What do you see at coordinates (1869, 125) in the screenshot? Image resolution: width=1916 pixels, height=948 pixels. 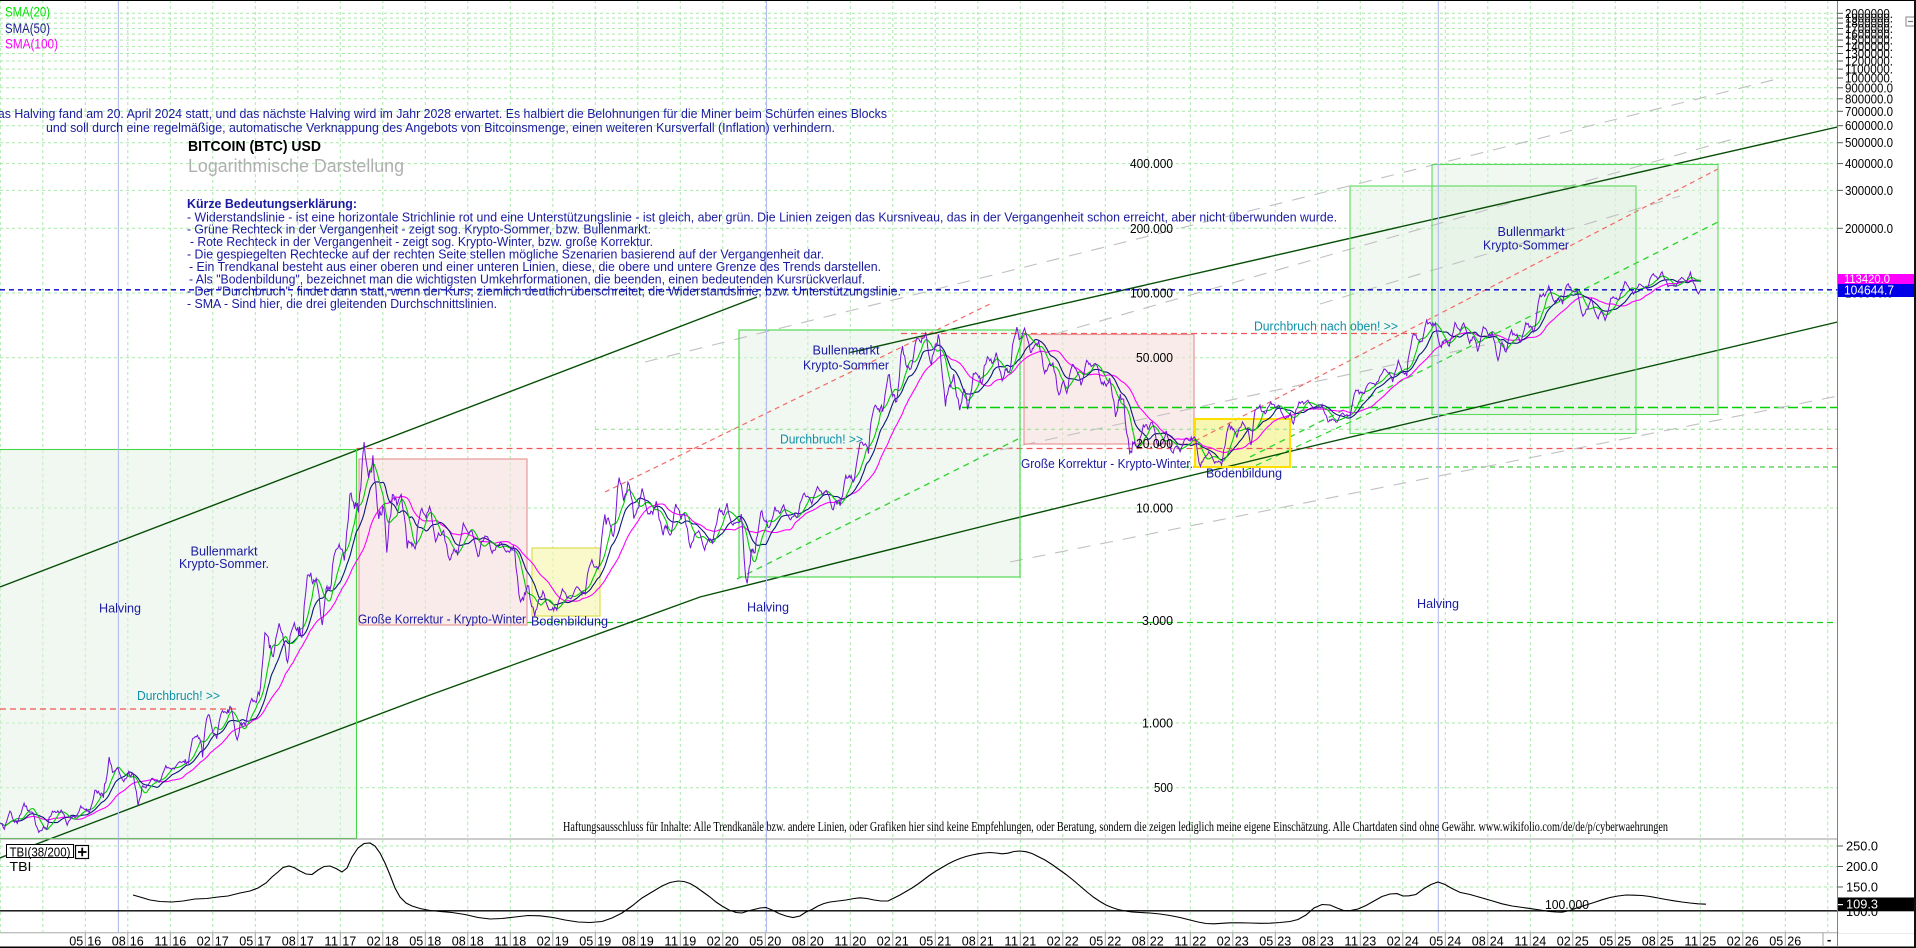 I see `svg-text: 600000.0` at bounding box center [1869, 125].